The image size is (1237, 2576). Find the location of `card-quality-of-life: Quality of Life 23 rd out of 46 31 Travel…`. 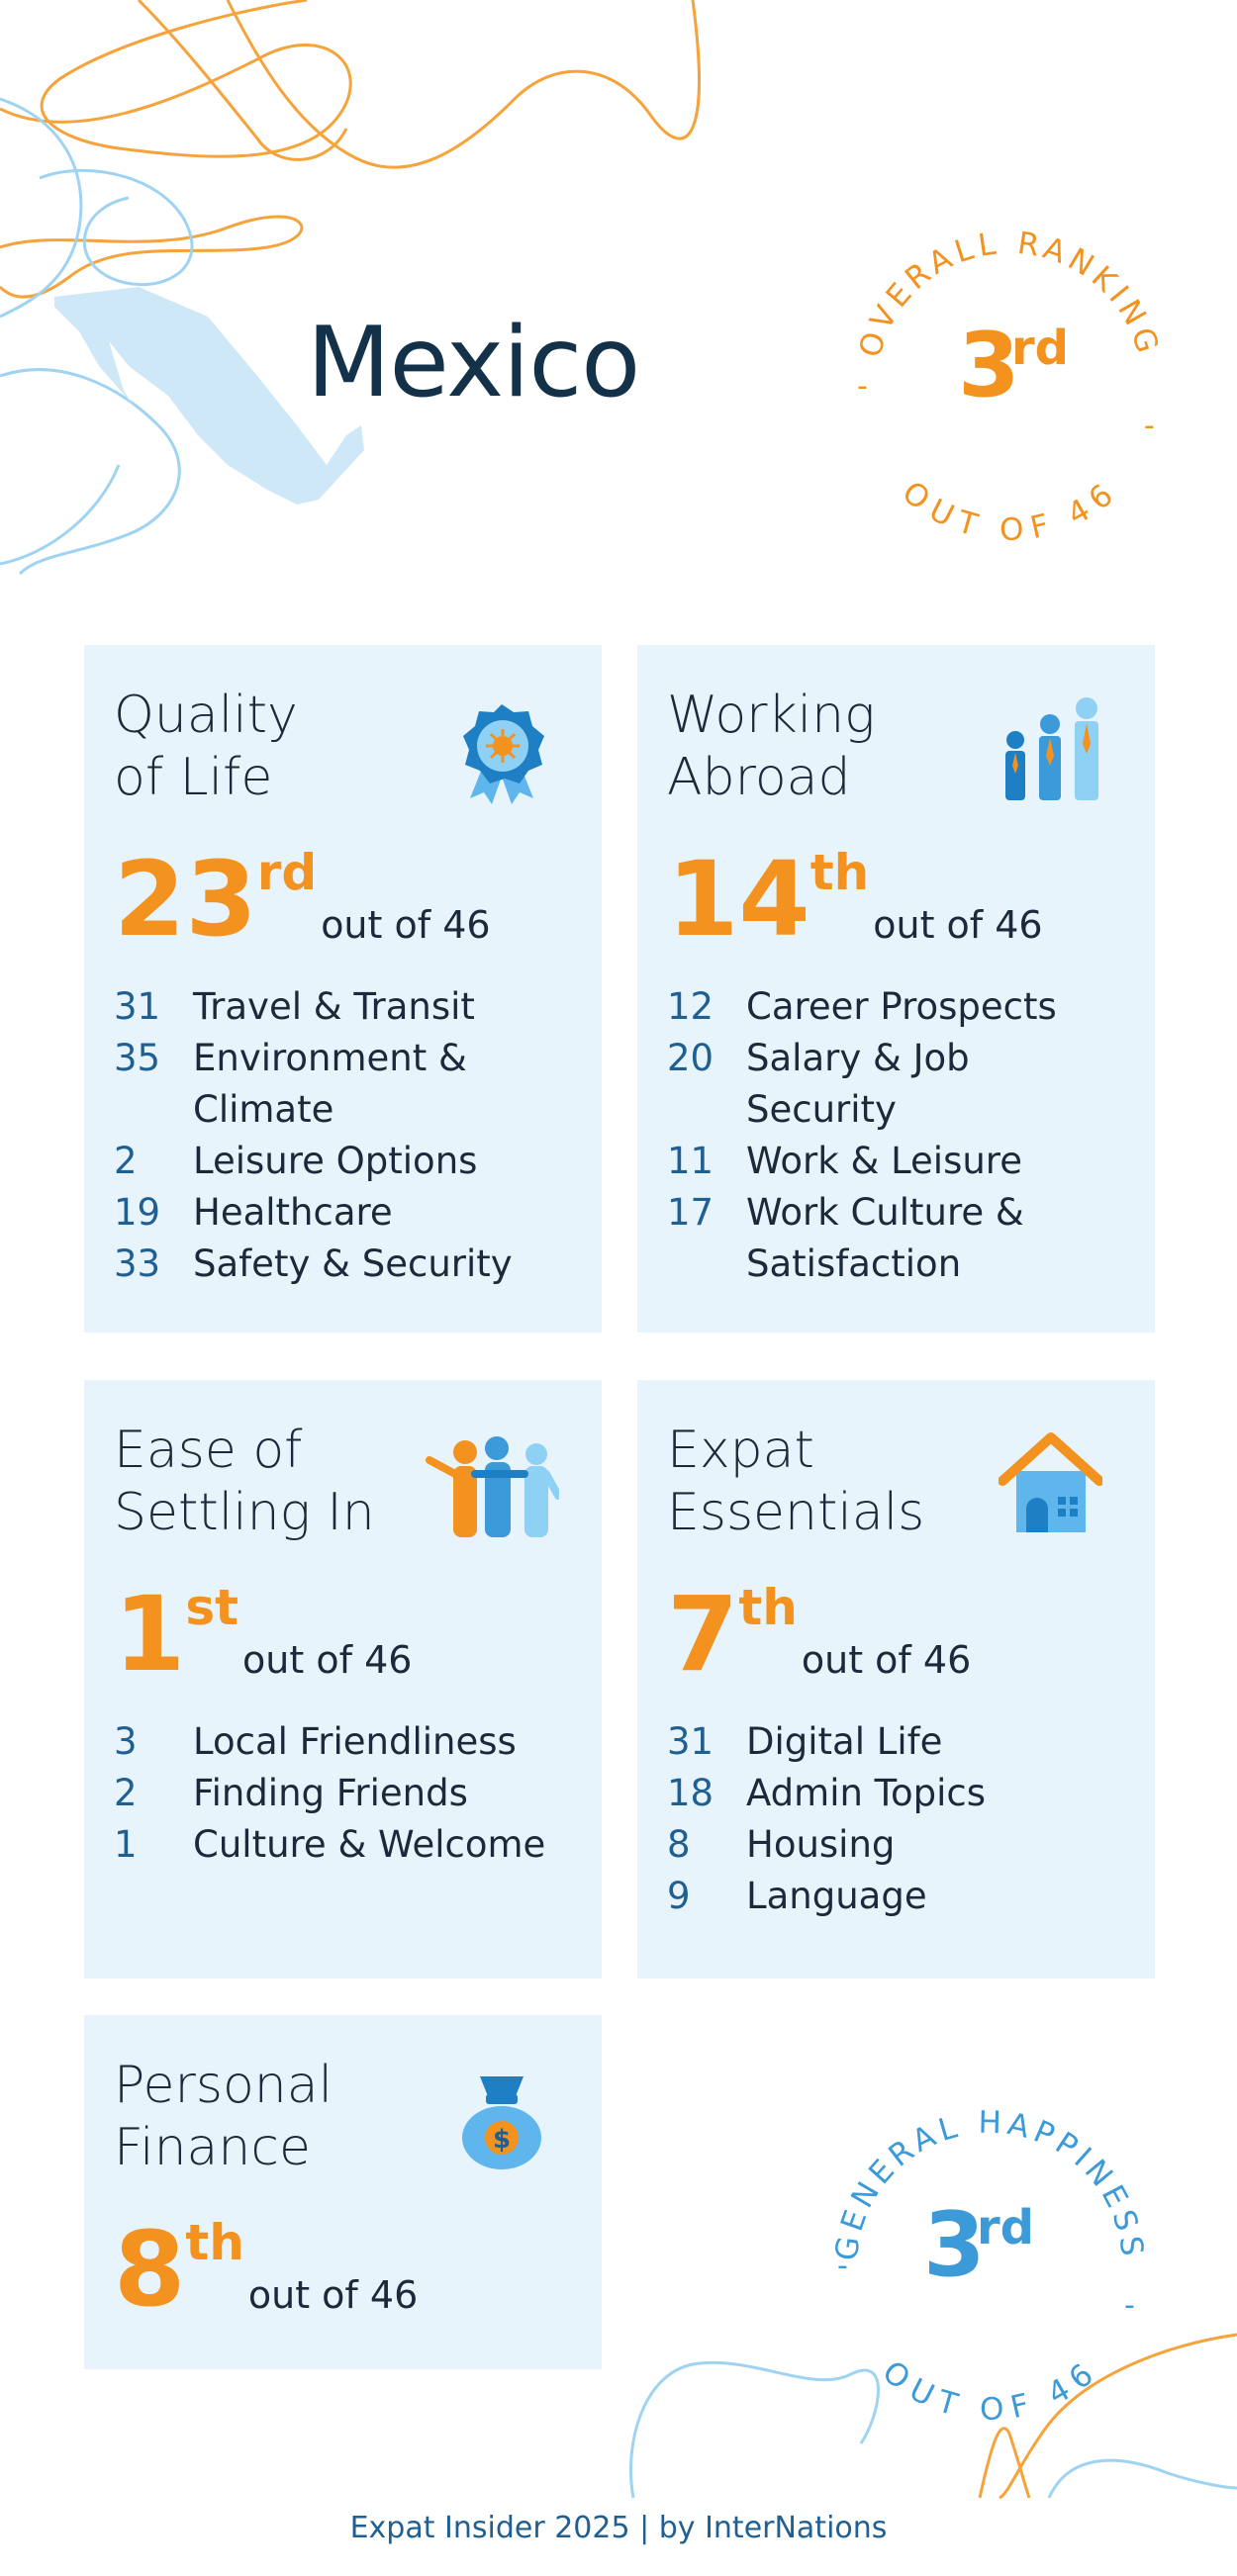

card-quality-of-life: Quality of Life 23 rd out of 46 31 Travel… is located at coordinates (343, 989).